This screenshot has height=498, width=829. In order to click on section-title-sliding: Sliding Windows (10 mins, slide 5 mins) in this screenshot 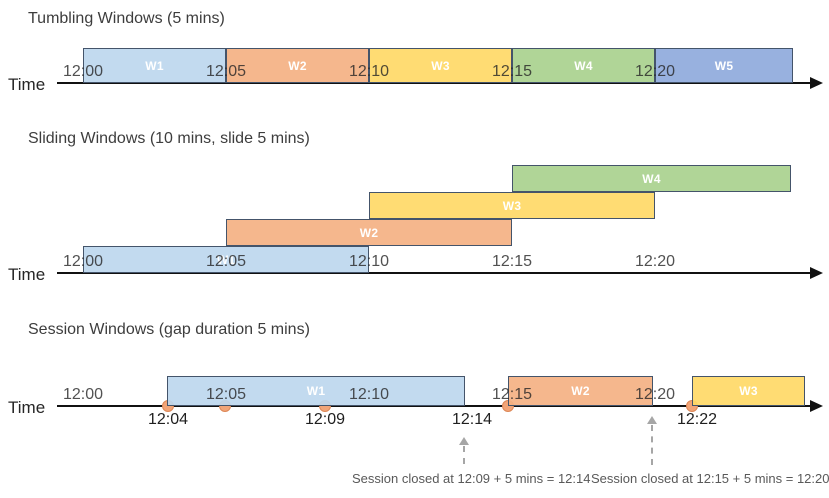, I will do `click(169, 138)`.